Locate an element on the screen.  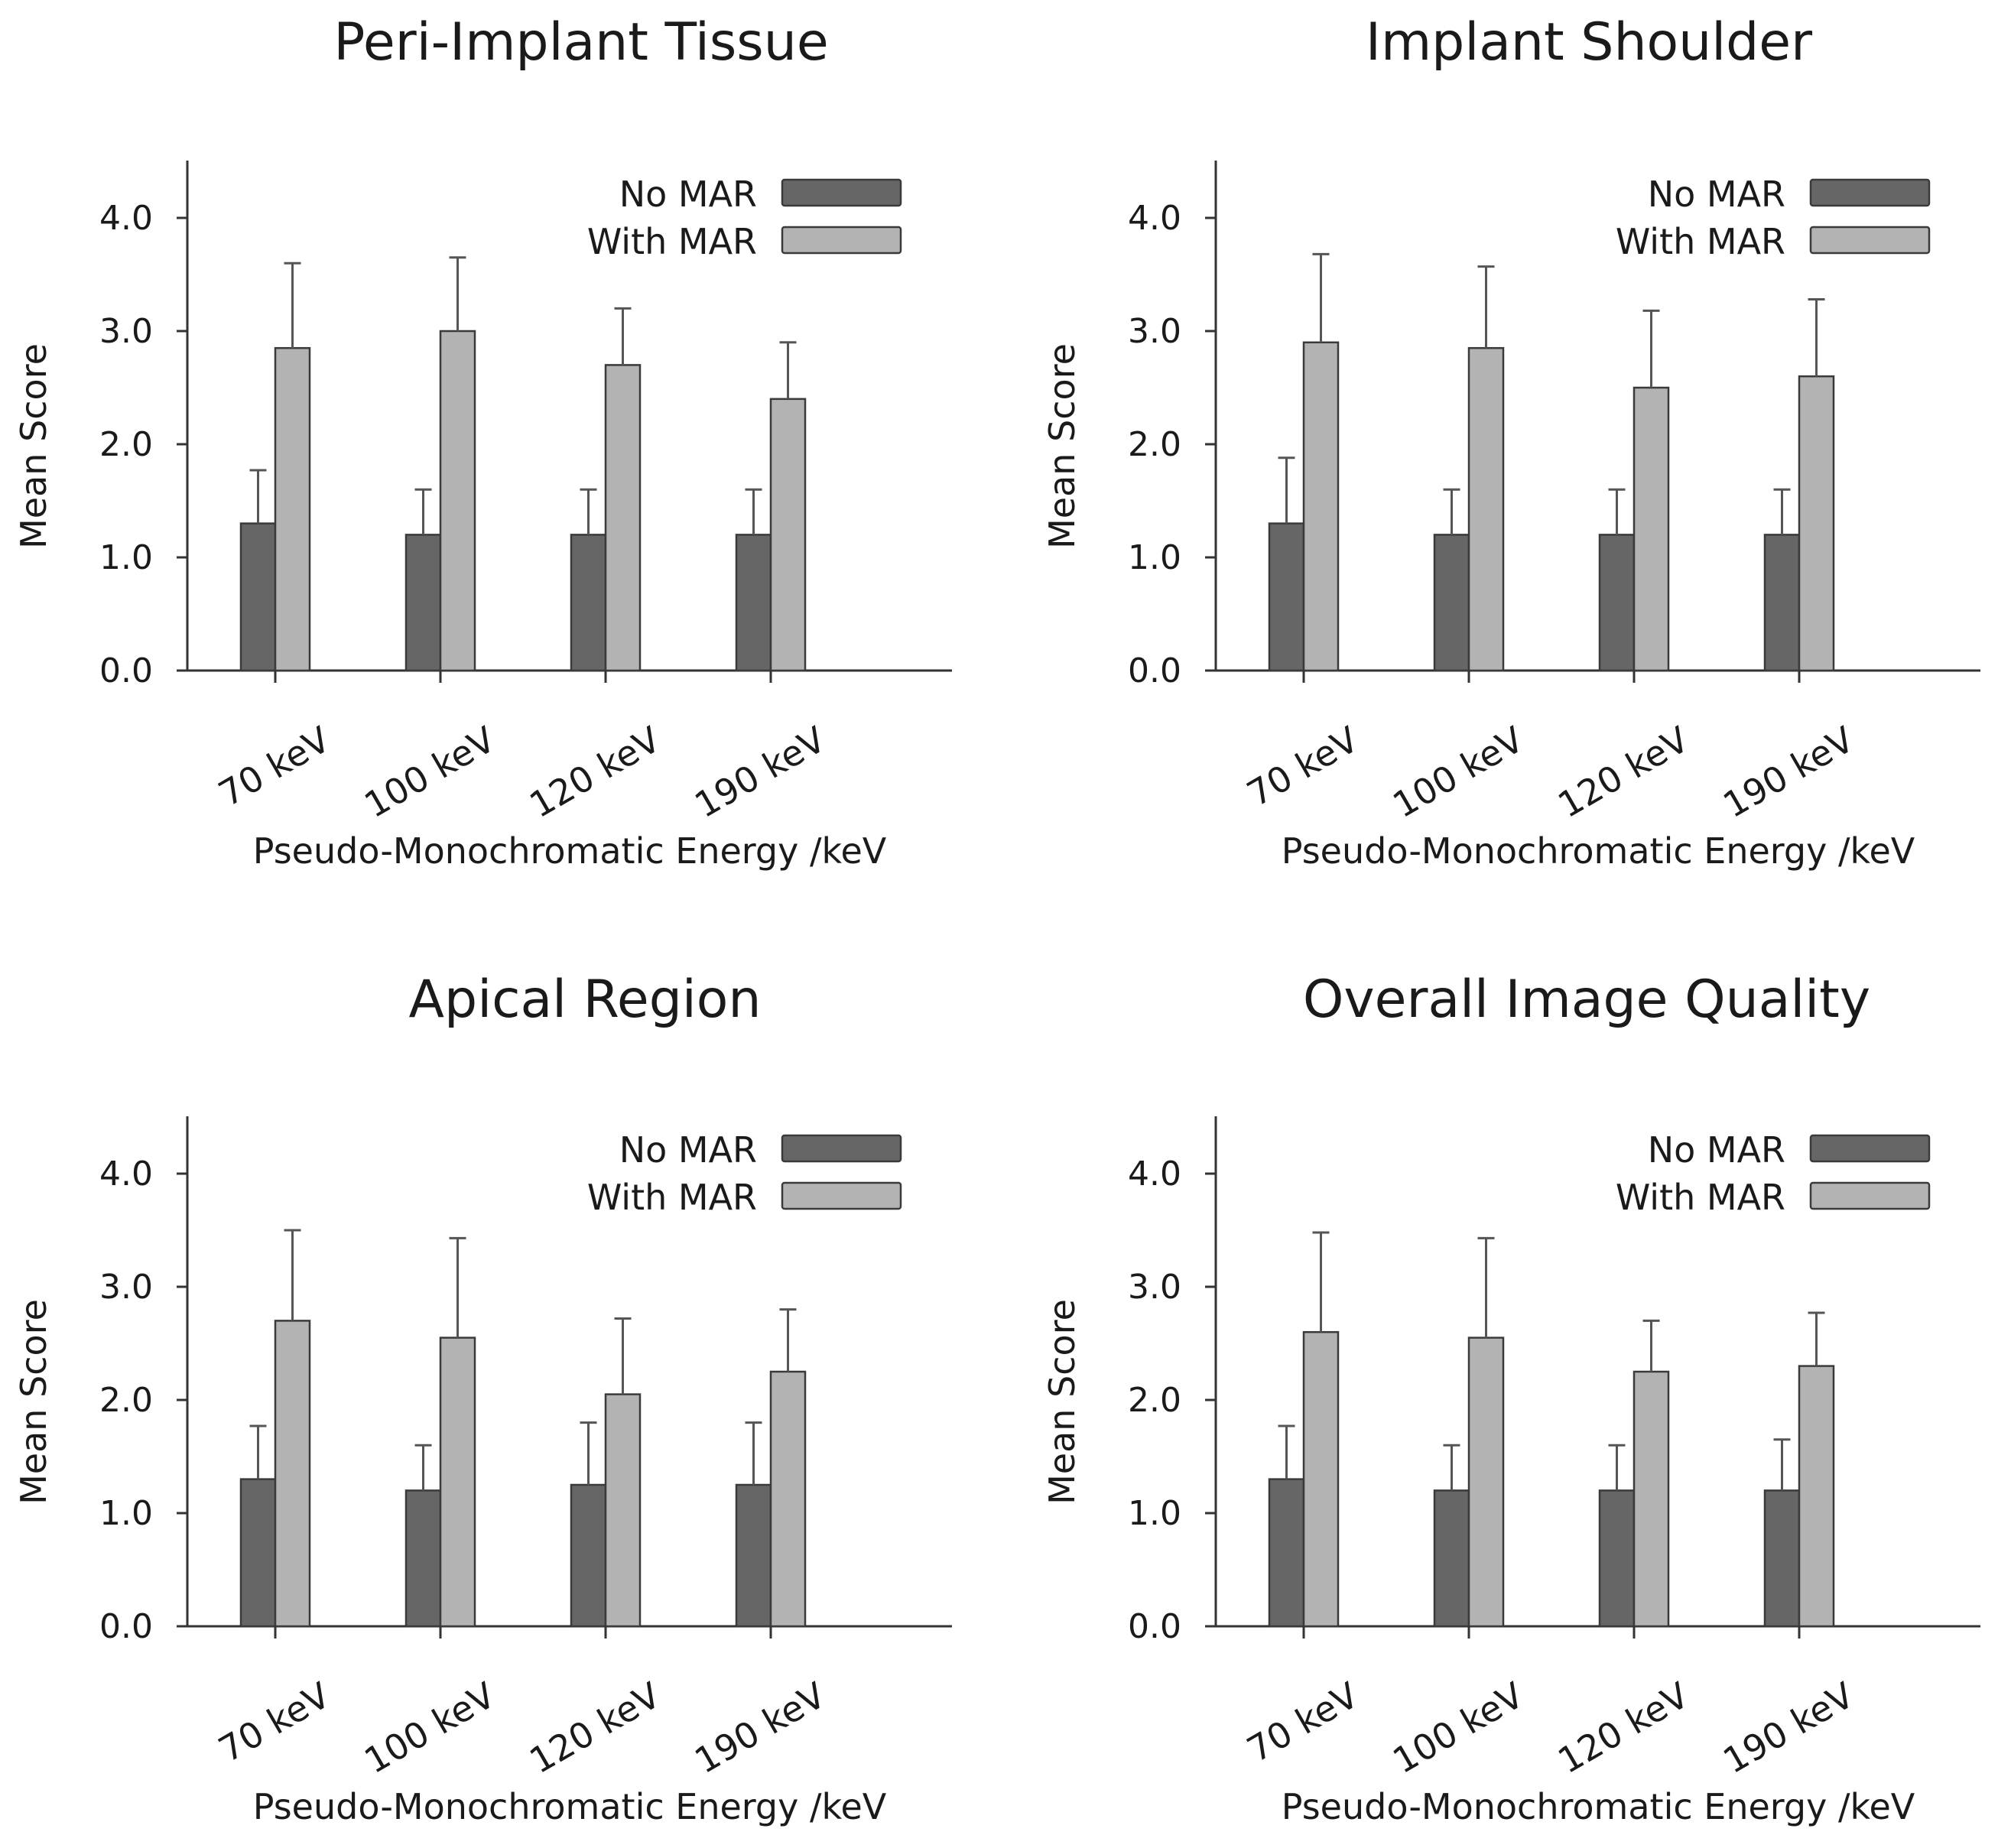
chart-title: Overall Image Quality is located at coordinates (1586, 999).